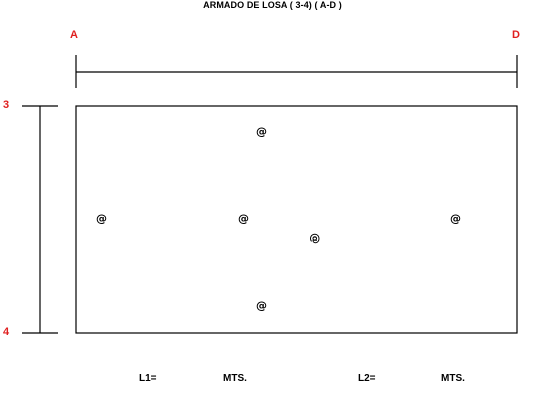  What do you see at coordinates (315, 238) in the screenshot?
I see `rebar-mark-center-right: @` at bounding box center [315, 238].